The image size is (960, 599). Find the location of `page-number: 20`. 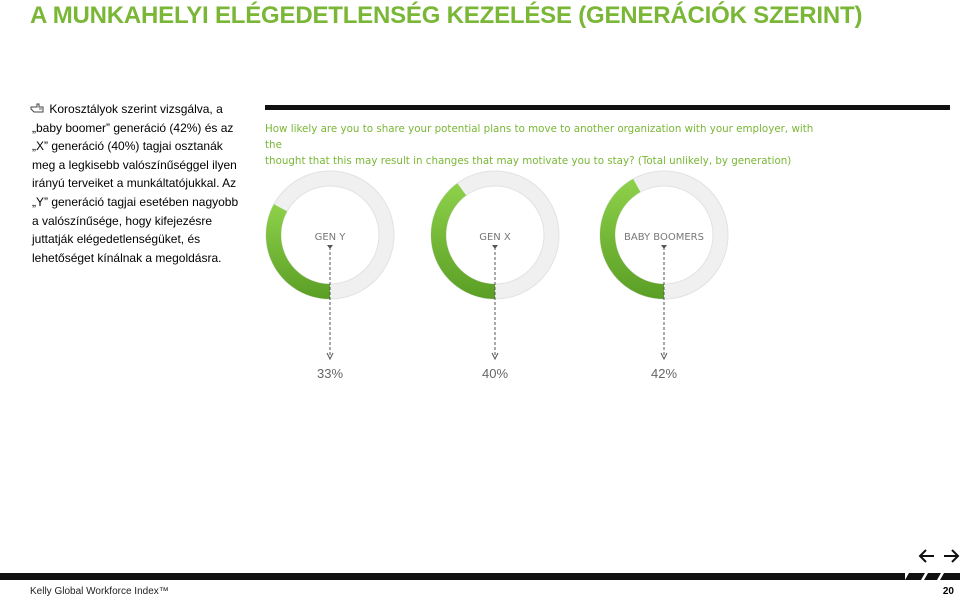

page-number: 20 is located at coordinates (948, 591).